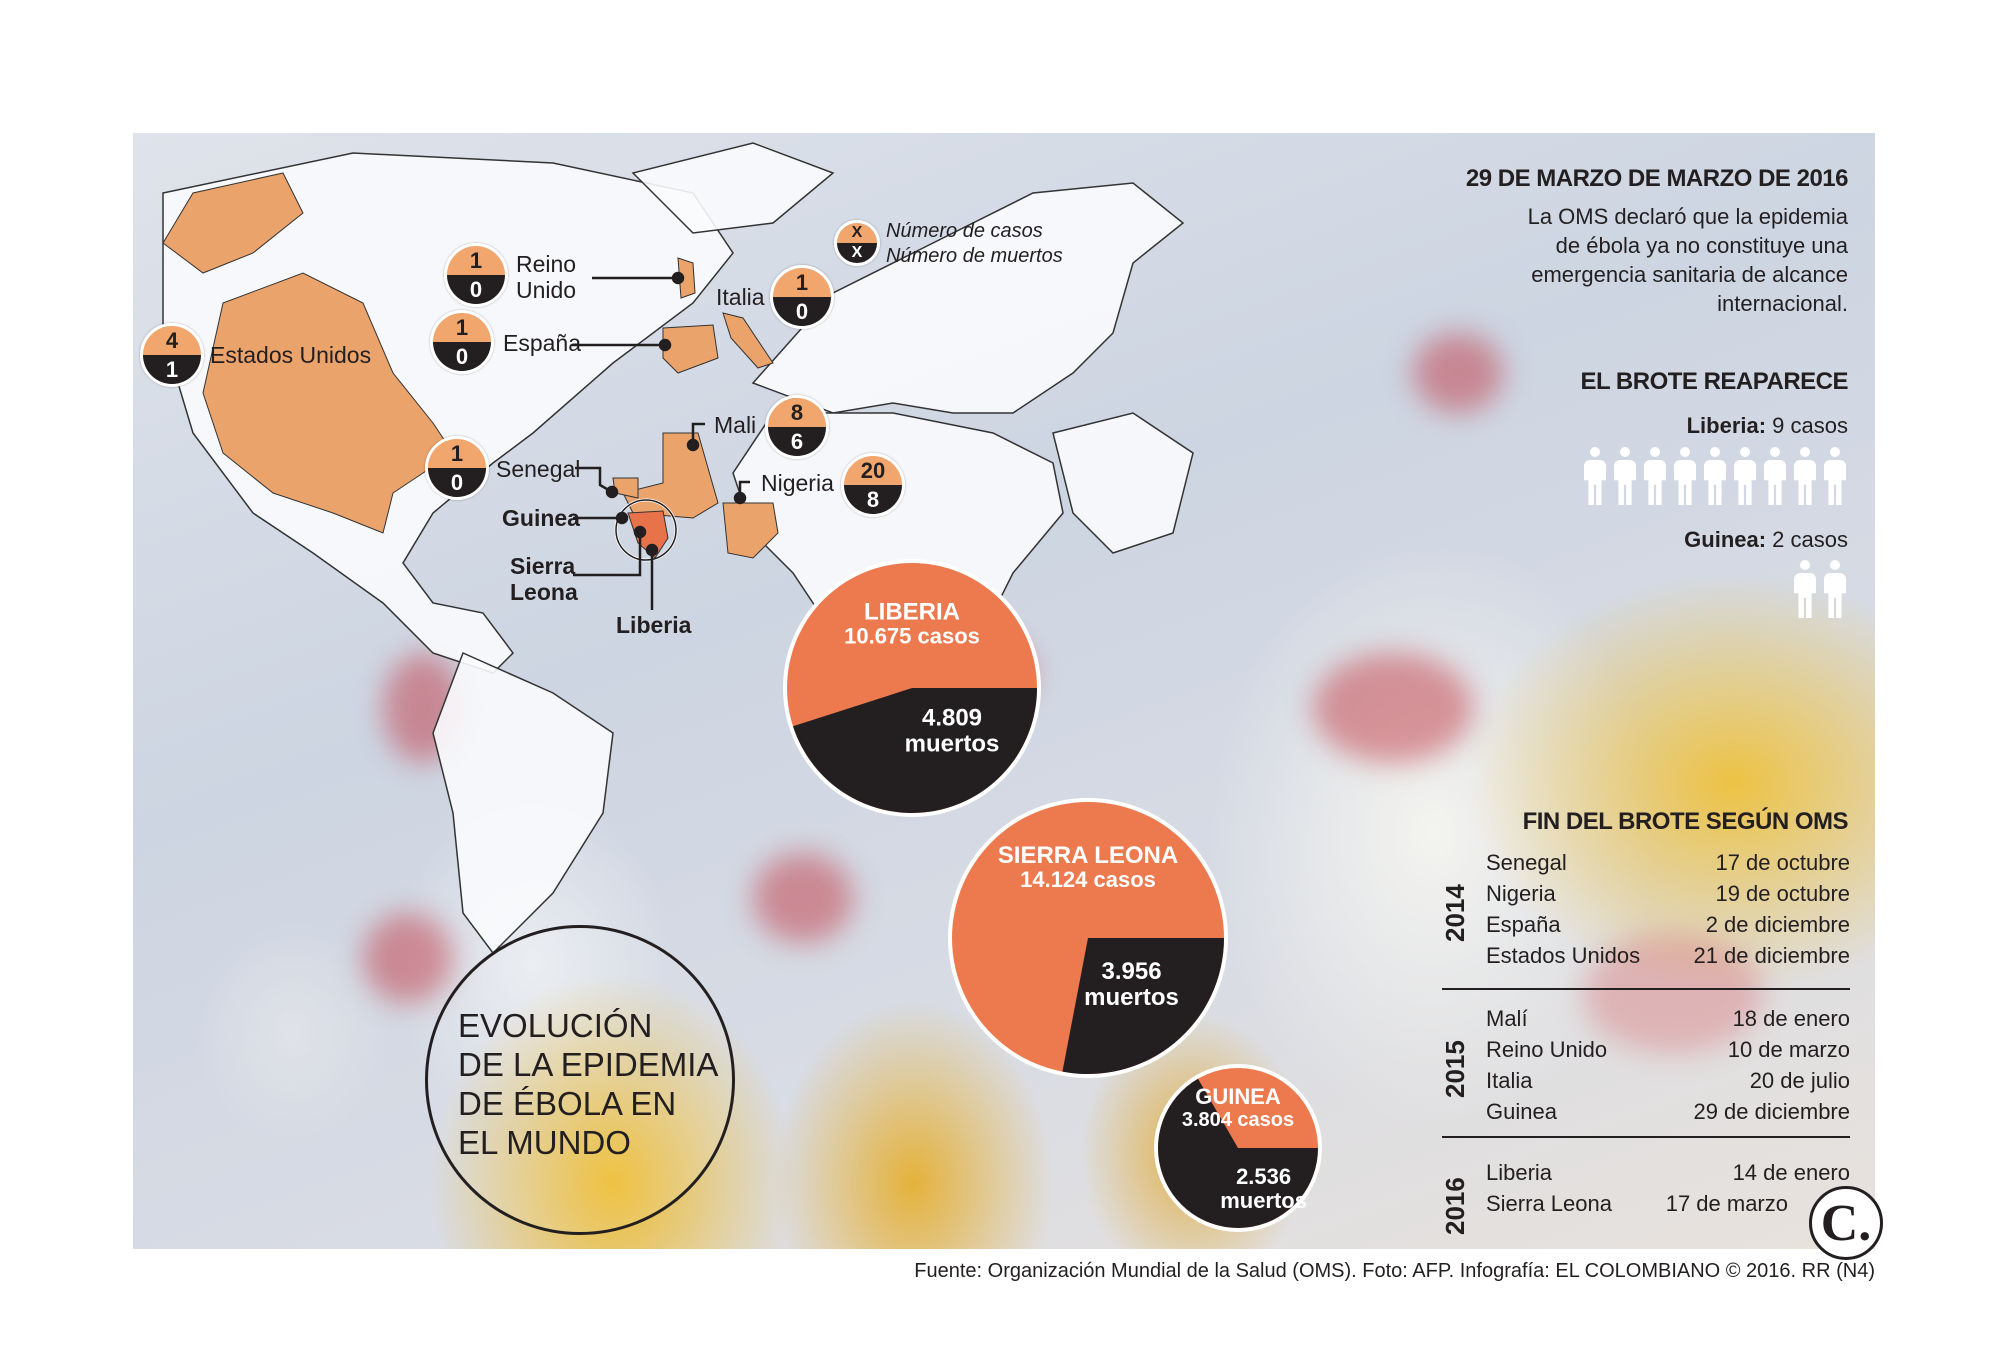  What do you see at coordinates (1455, 913) in the screenshot?
I see `year-label: 2014` at bounding box center [1455, 913].